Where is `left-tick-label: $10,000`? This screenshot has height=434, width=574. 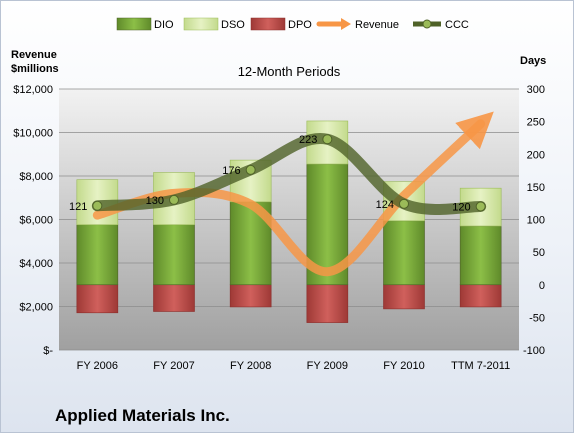 left-tick-label: $10,000 is located at coordinates (33, 134).